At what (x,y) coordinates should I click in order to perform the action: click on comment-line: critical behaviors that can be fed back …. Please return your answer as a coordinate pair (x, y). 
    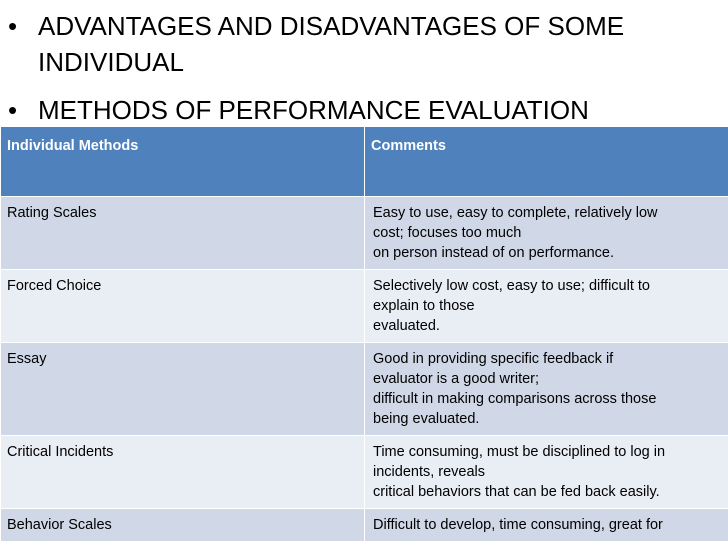
    Looking at the image, I should click on (516, 492).